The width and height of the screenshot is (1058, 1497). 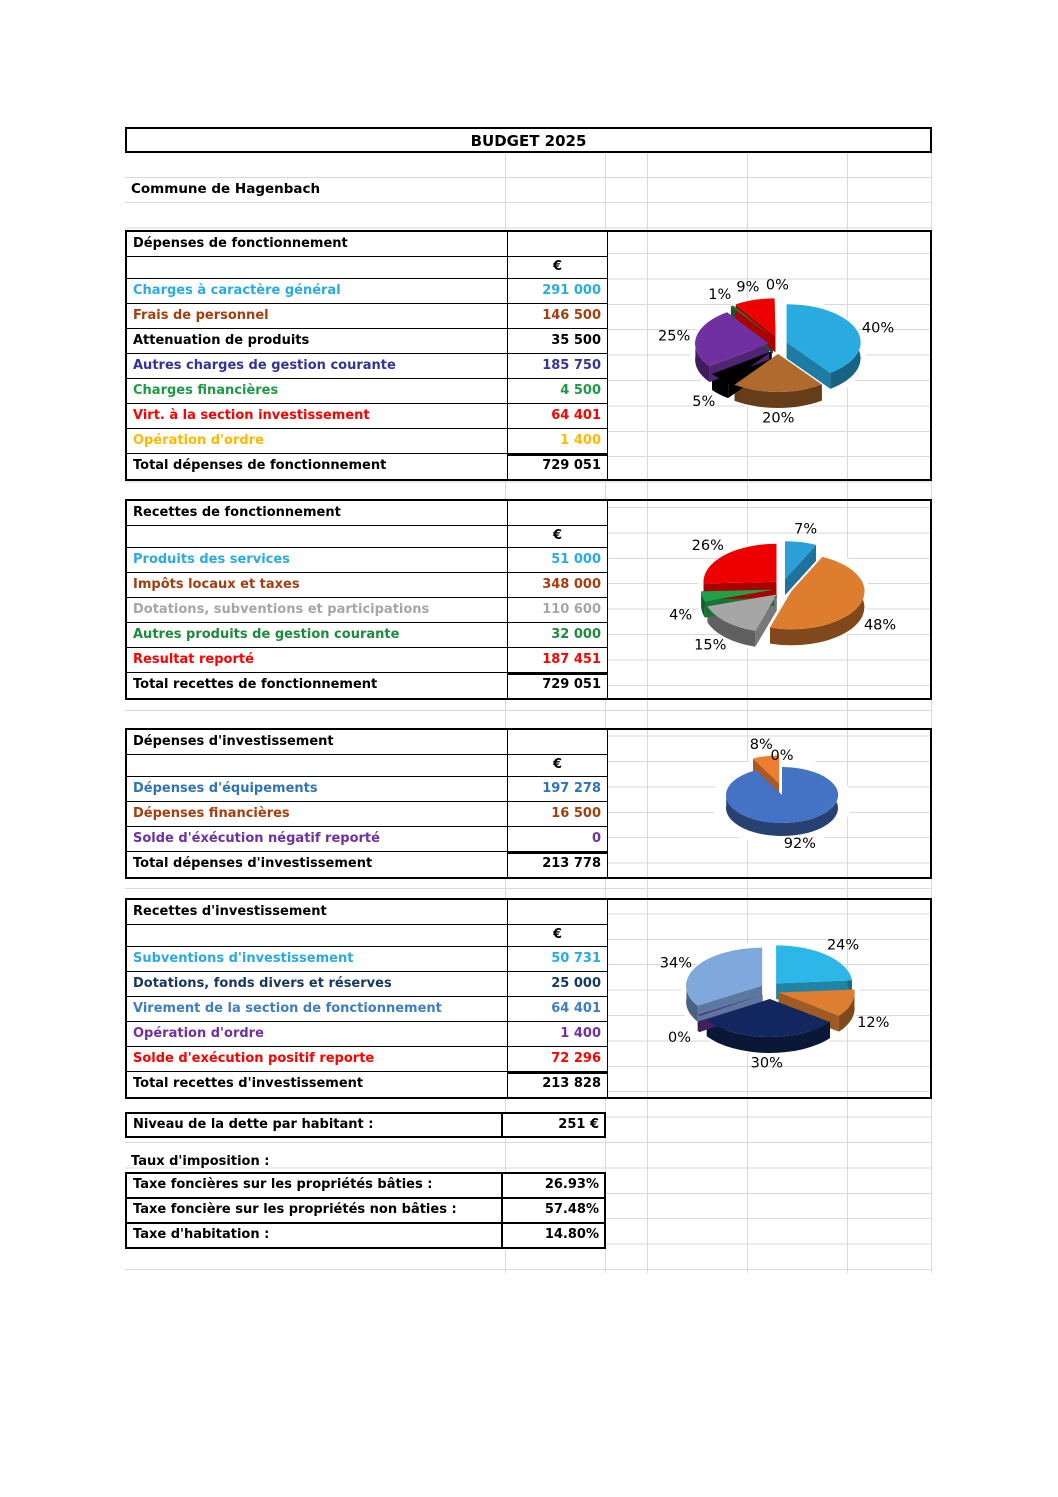 I want to click on row-value: 1 400, so click(x=558, y=1034).